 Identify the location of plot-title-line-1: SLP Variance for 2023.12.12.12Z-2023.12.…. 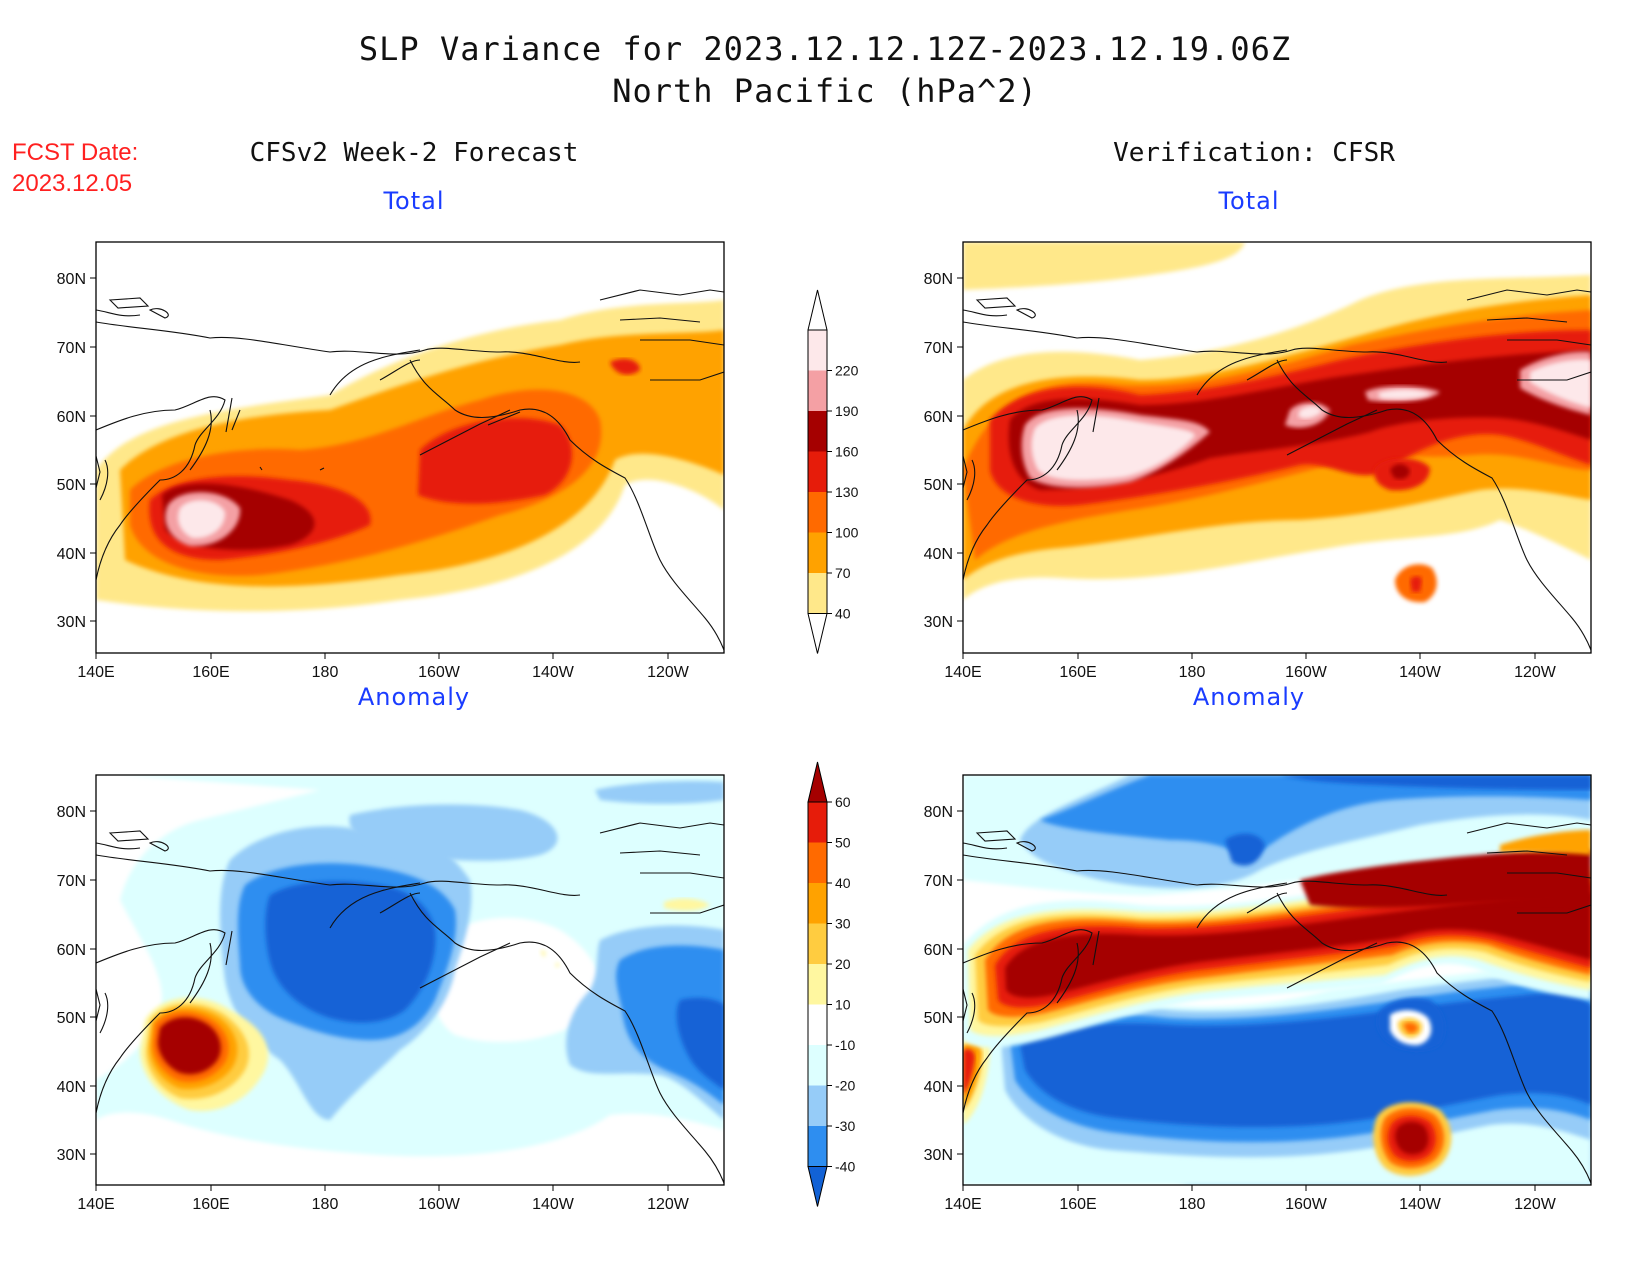
(825, 49).